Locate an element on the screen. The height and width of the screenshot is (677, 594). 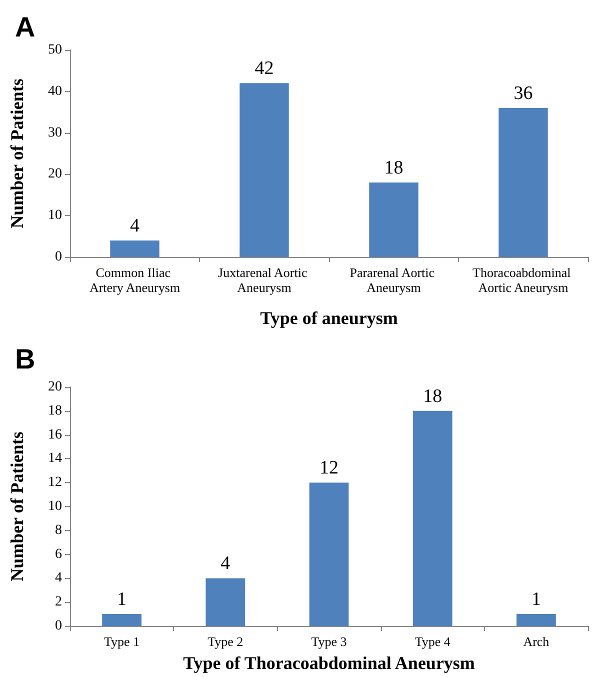
x-tick-label: Pararenal Aortic Aneurysm is located at coordinates (394, 280).